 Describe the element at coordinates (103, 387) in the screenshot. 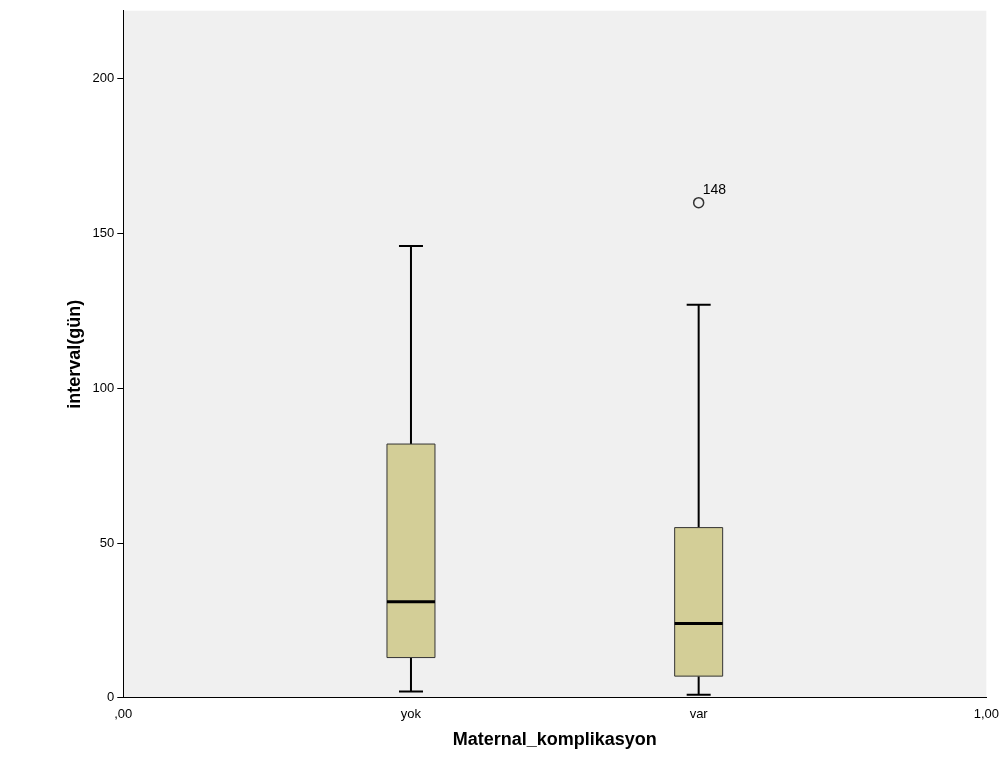

I see `y-tick-label: 100` at that location.